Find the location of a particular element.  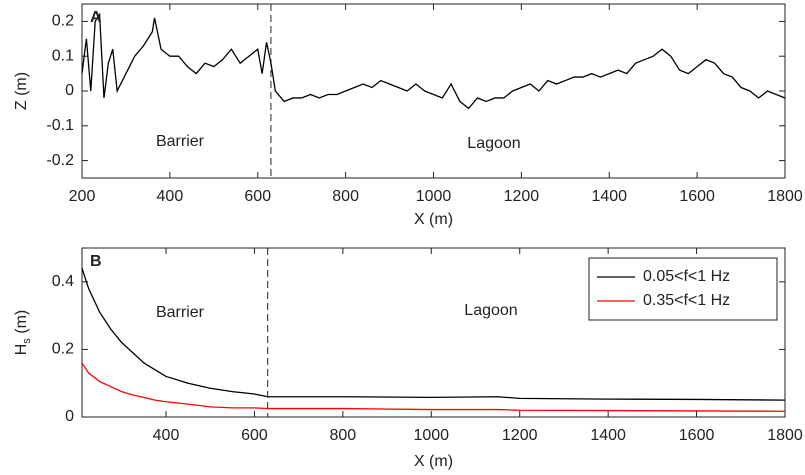

y-axis-label-base: H is located at coordinates (21, 350).